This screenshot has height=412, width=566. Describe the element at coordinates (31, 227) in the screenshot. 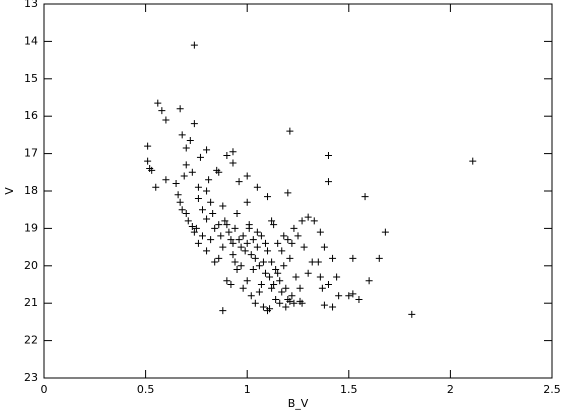

I see `y-tick-label: 19` at that location.